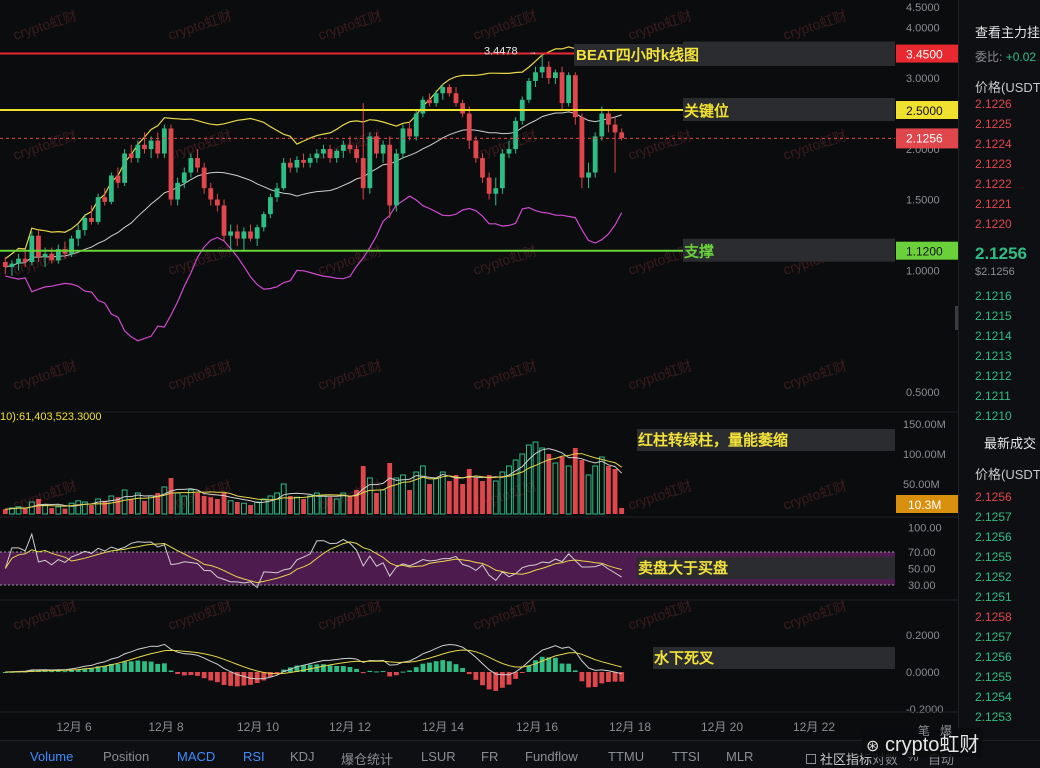 The height and width of the screenshot is (768, 1040). Describe the element at coordinates (1007, 32) in the screenshot. I see `order-book-title: 查看主力挂` at that location.